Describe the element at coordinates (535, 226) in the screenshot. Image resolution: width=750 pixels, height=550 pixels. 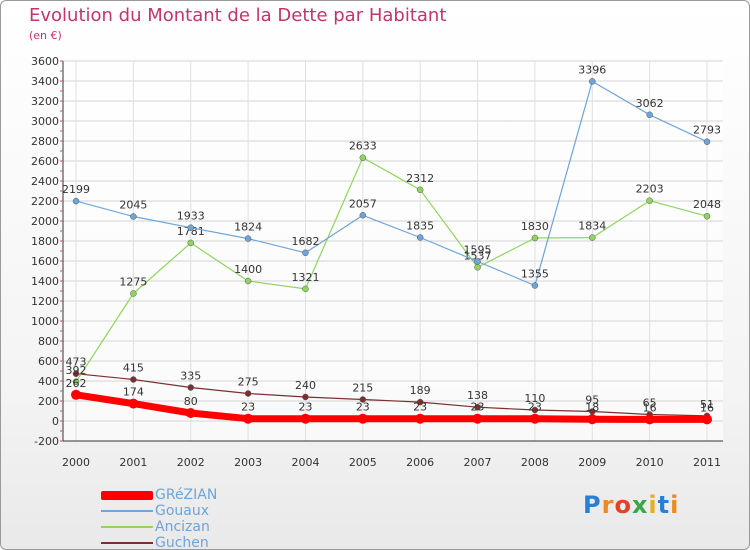
I see `data-label: 1830` at that location.